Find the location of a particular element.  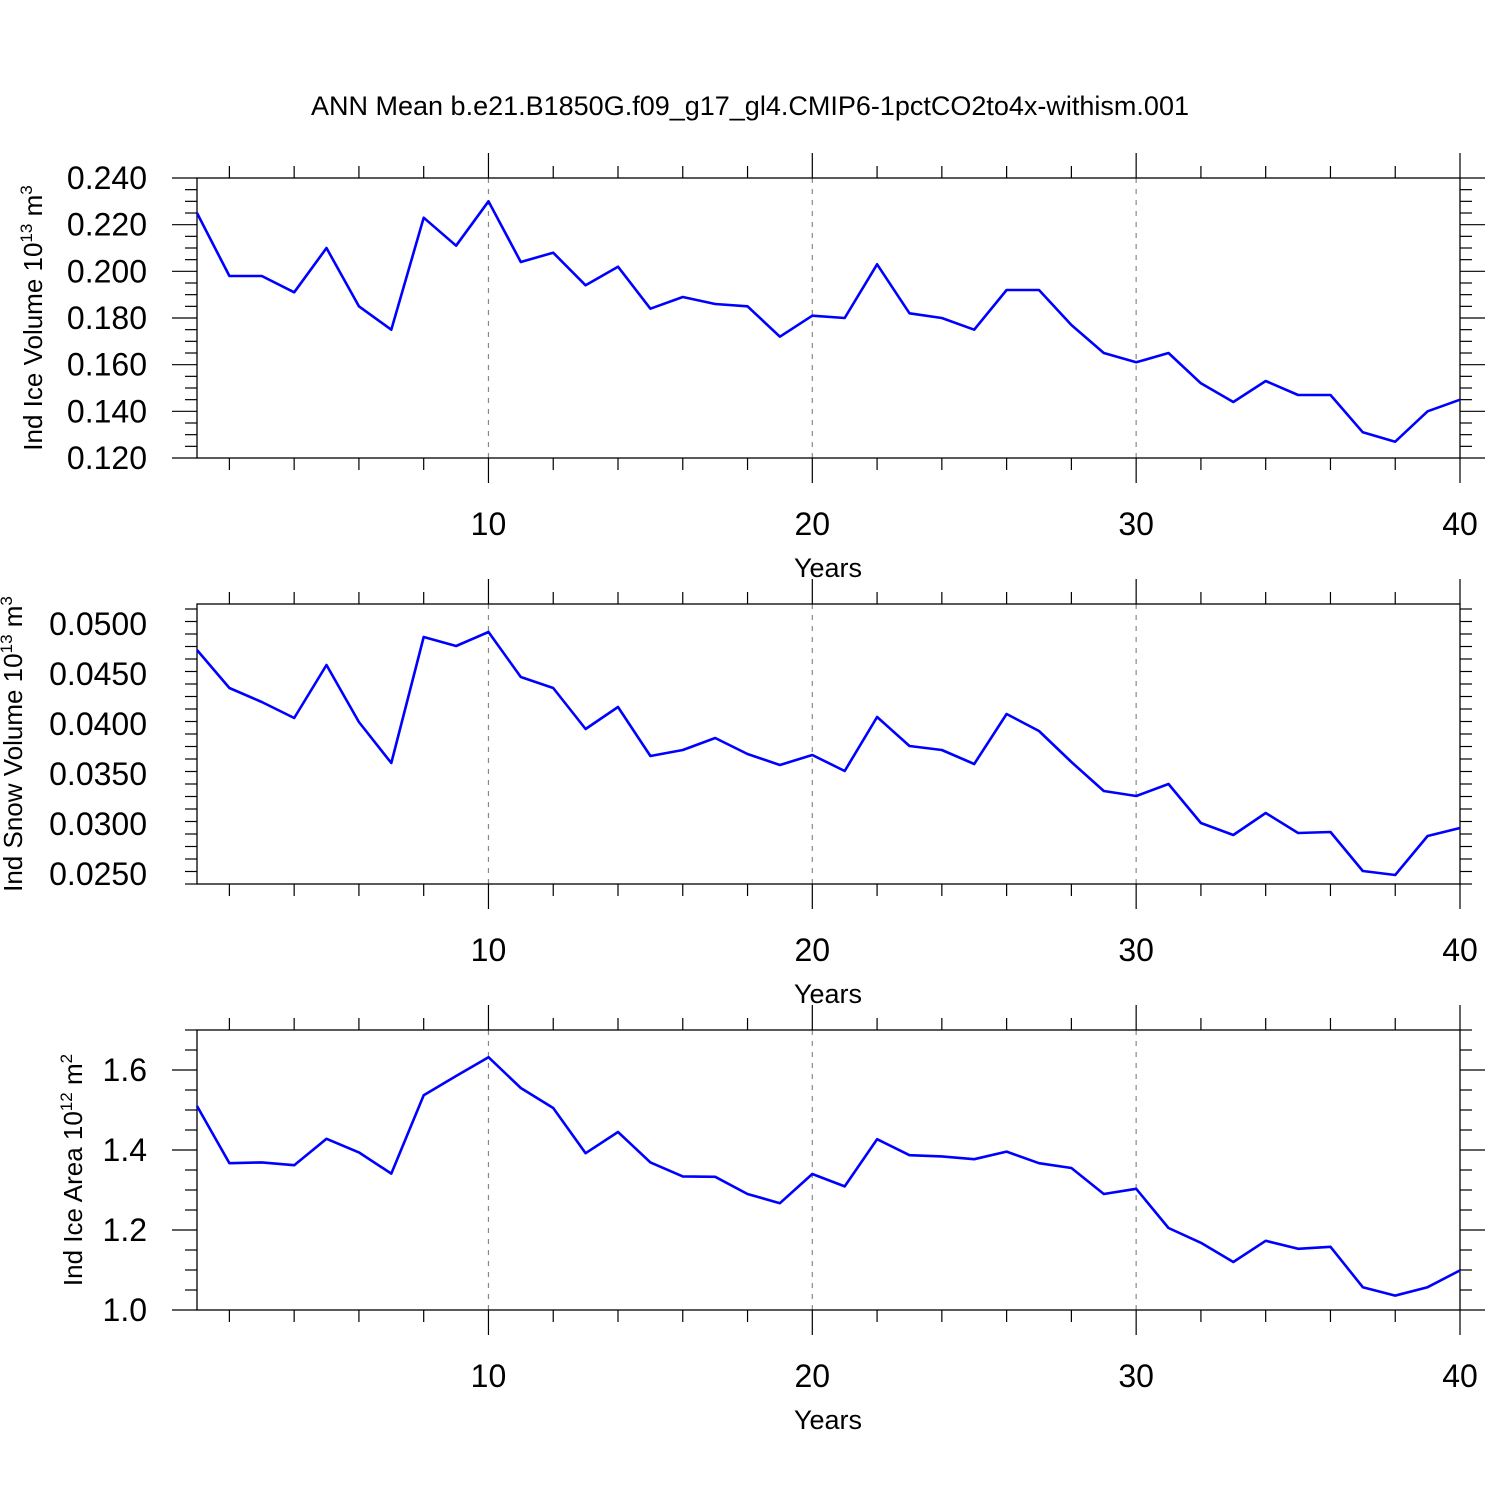

y-tick-label: 0.200 is located at coordinates (107, 271).